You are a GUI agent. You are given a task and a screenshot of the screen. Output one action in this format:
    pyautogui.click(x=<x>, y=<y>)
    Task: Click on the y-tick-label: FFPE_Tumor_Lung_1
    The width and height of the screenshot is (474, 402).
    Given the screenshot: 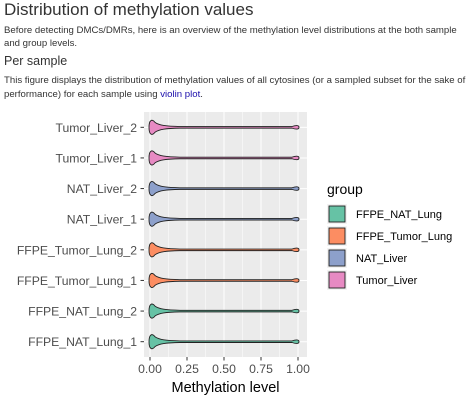 What is the action you would take?
    pyautogui.click(x=77, y=281)
    